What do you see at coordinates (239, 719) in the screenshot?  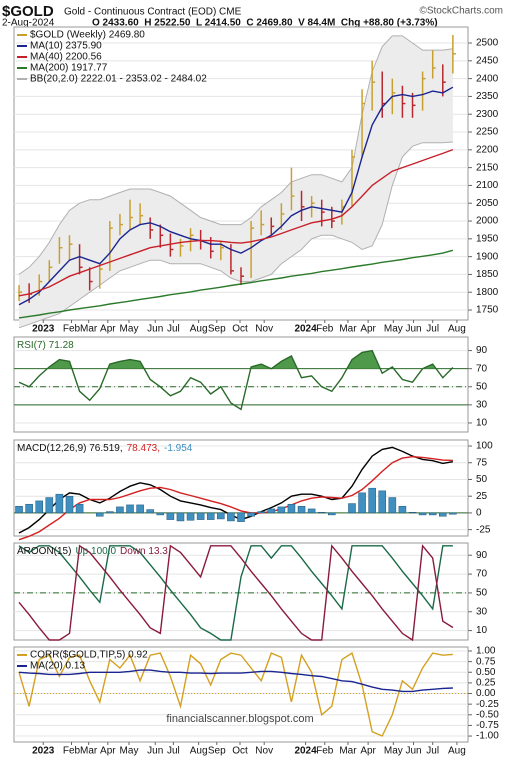 I see `watermark: financialscanner.blogspot.com` at bounding box center [239, 719].